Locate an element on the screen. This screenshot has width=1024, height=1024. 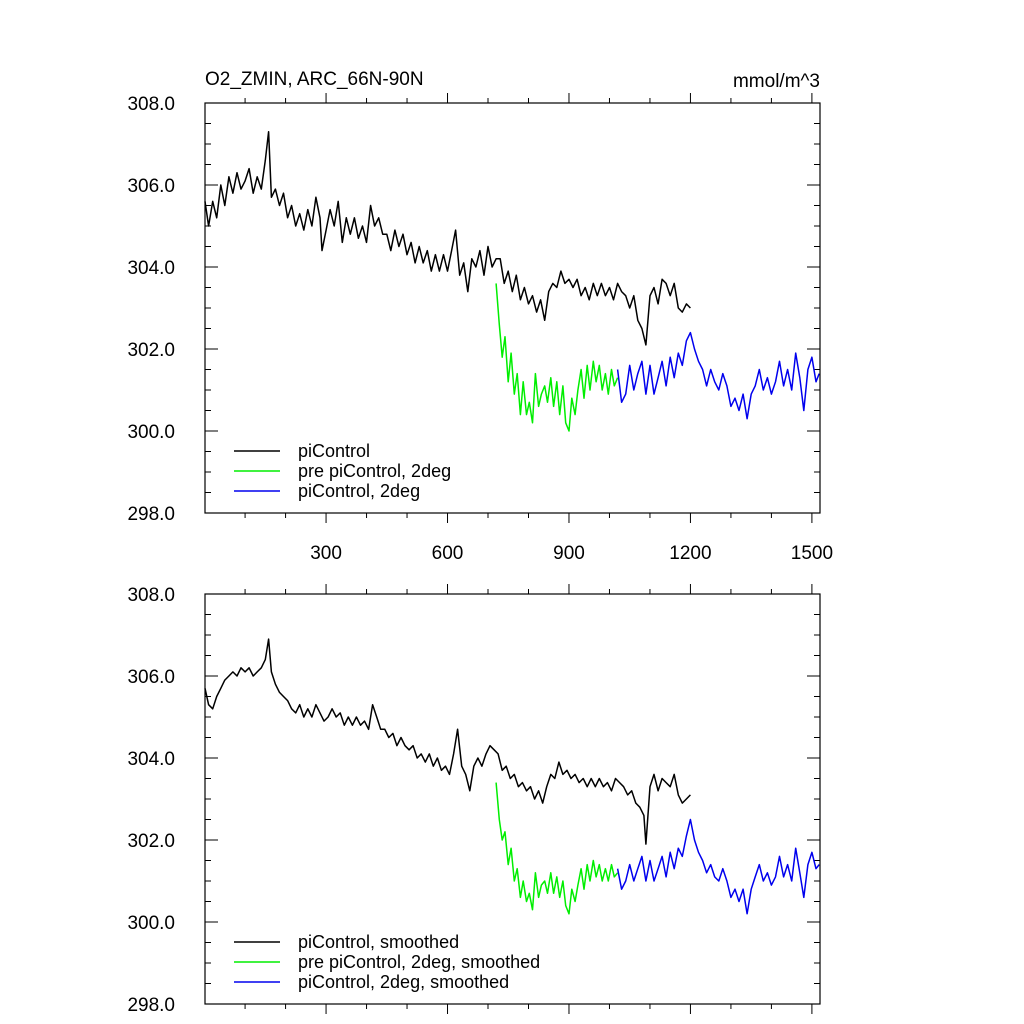
bottom-y-tick-label: 308.0 is located at coordinates (151, 595).